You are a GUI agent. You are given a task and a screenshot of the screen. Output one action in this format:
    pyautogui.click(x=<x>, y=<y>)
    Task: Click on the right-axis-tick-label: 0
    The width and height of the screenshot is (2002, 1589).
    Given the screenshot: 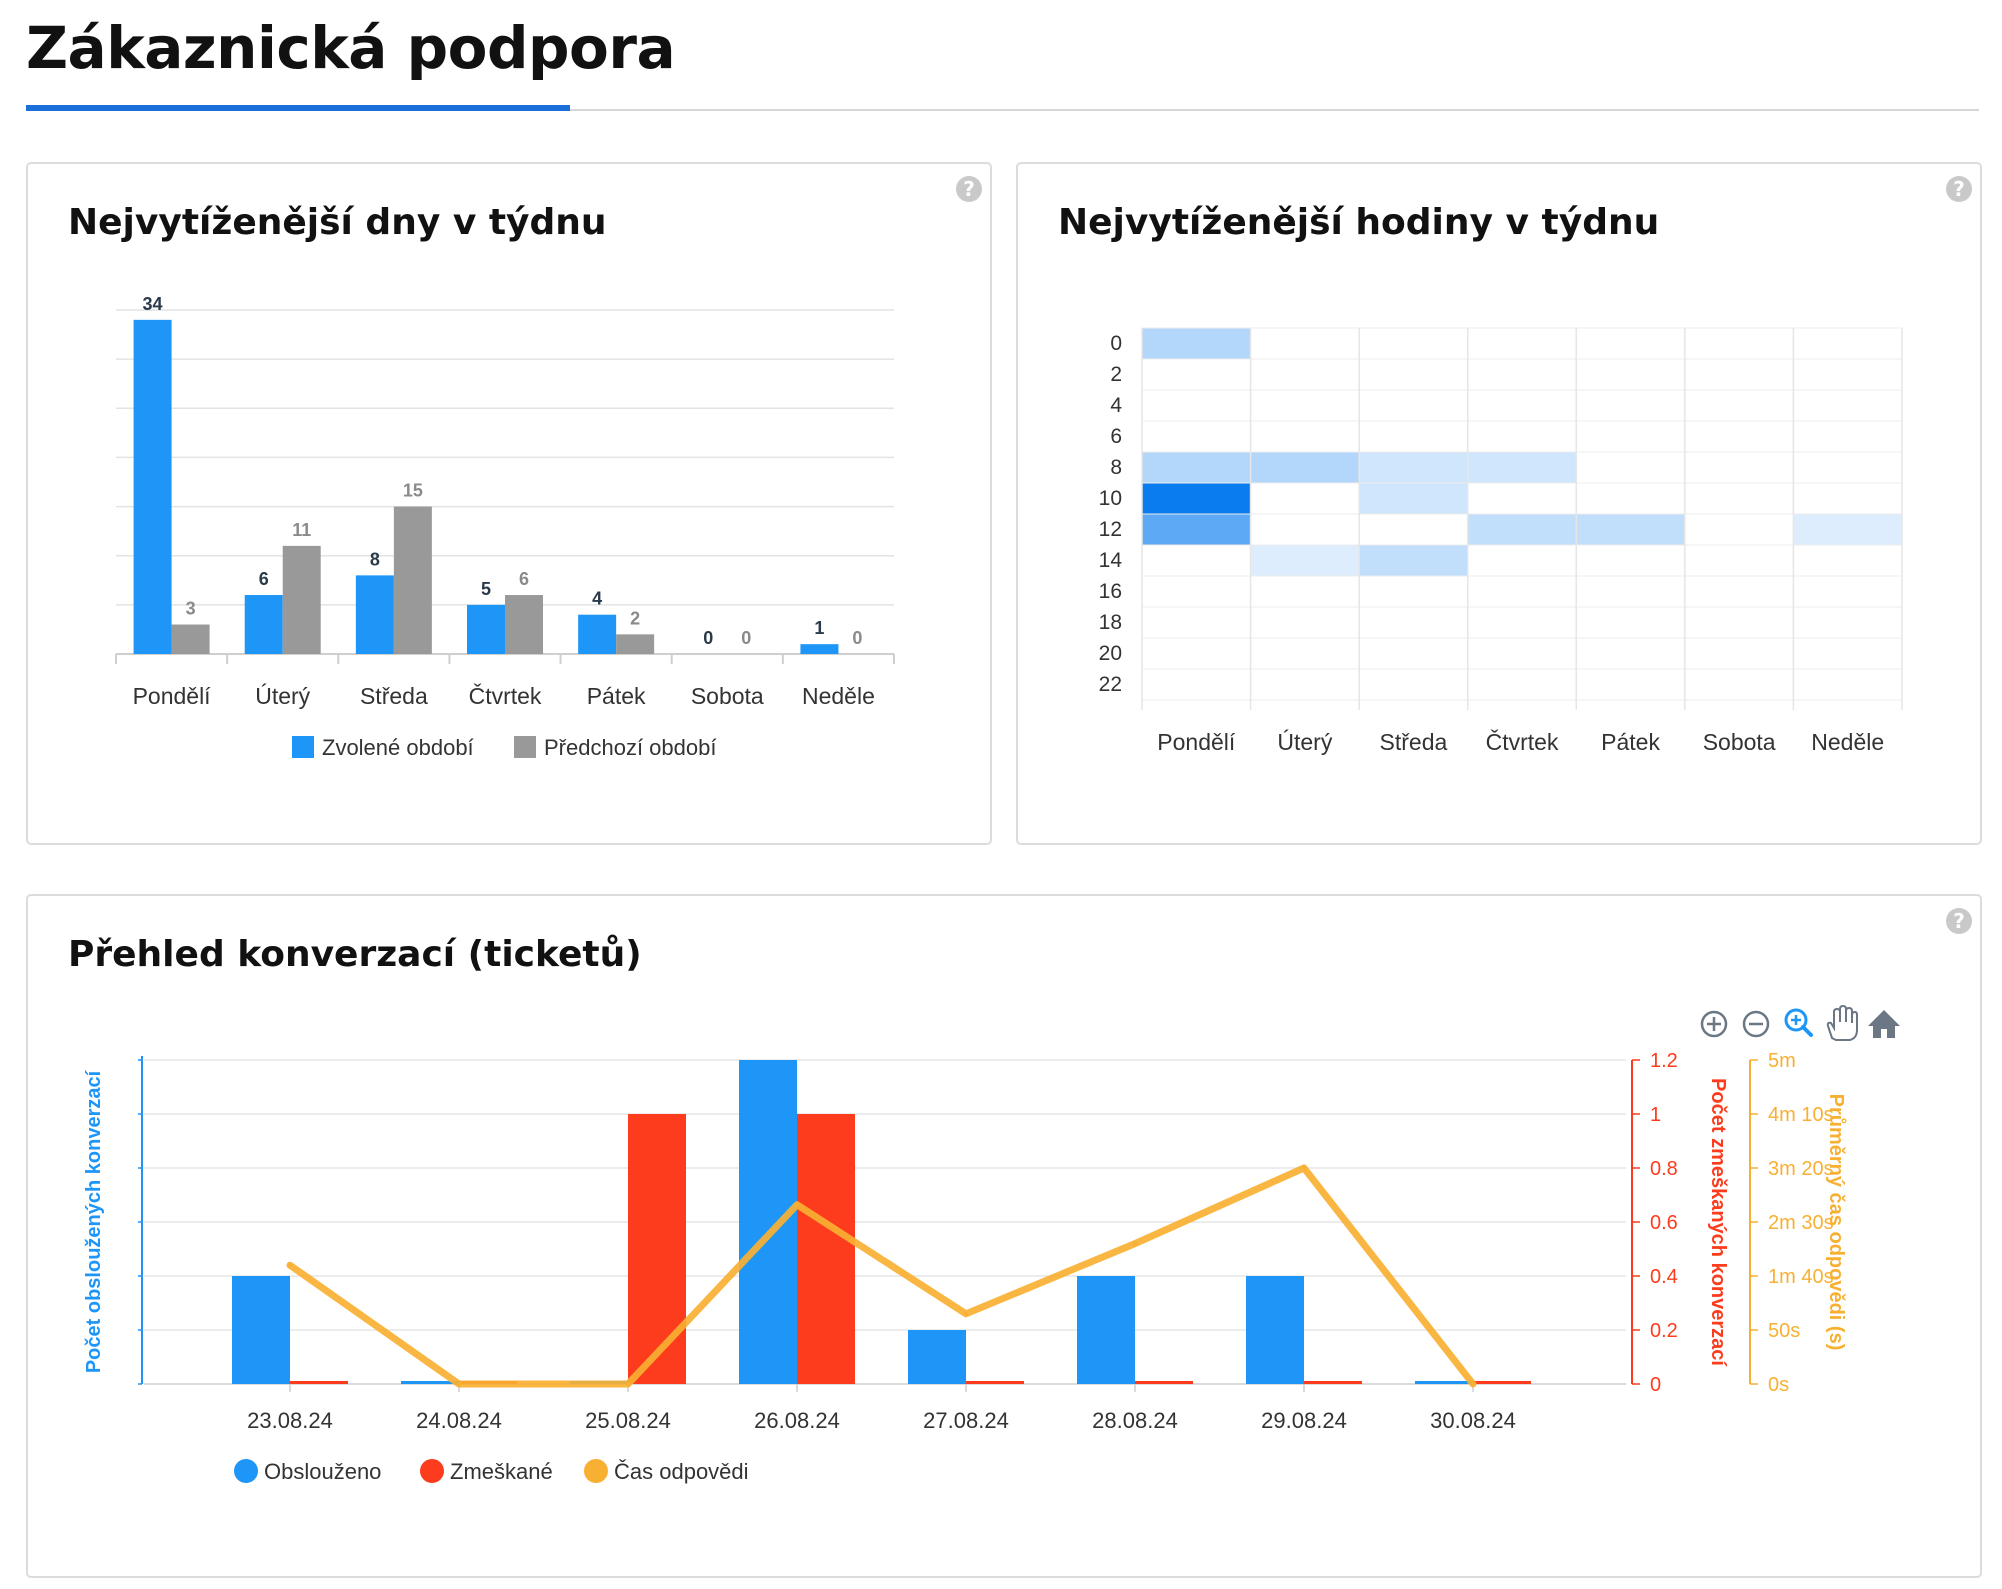 What is the action you would take?
    pyautogui.click(x=1655, y=1385)
    